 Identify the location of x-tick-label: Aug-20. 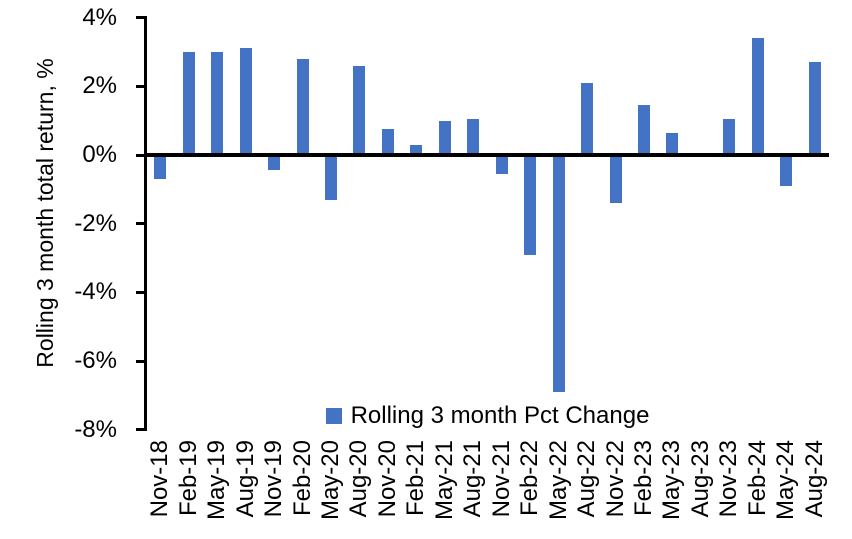
(359, 479).